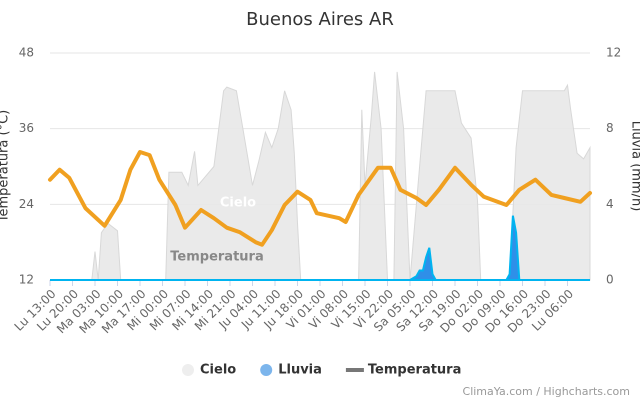  What do you see at coordinates (300, 370) in the screenshot?
I see `legend-label: Lluvia` at bounding box center [300, 370].